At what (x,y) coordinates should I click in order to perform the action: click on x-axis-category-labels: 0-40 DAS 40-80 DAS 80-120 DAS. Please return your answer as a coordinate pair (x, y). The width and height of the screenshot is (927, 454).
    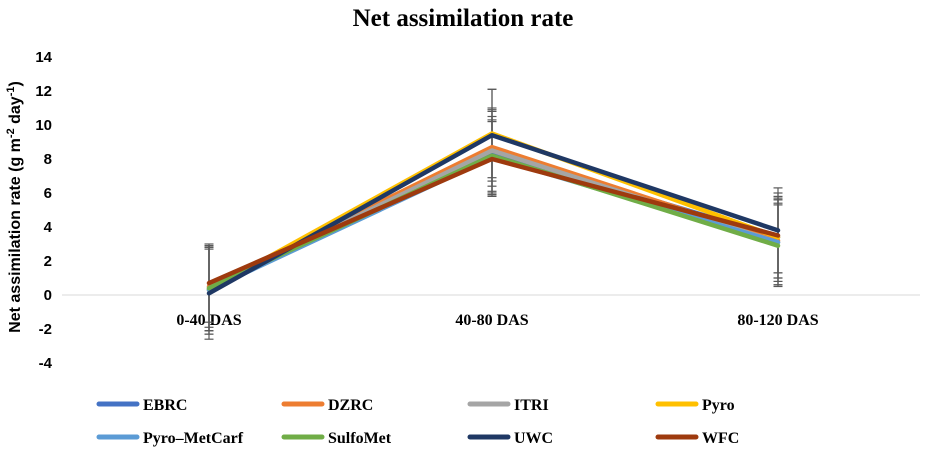
    Looking at the image, I should click on (497, 320).